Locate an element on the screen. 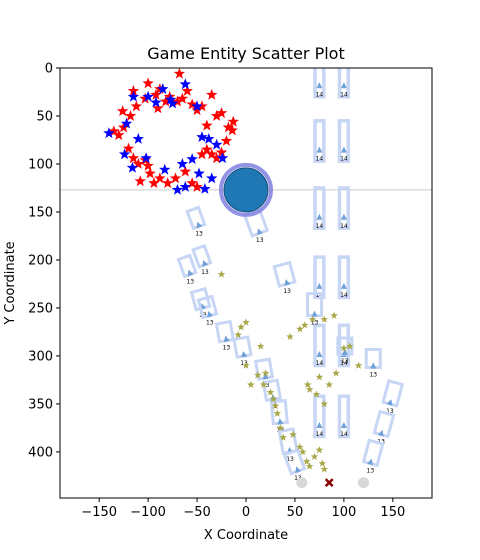  y-tick-label: 250 is located at coordinates (40, 308).